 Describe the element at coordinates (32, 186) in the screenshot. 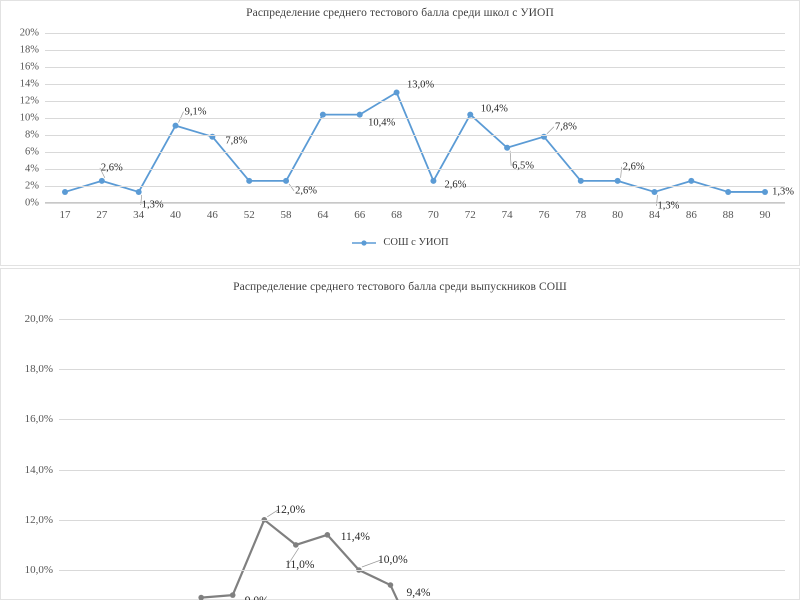

I see `y-axis-tick-label: 2%` at that location.